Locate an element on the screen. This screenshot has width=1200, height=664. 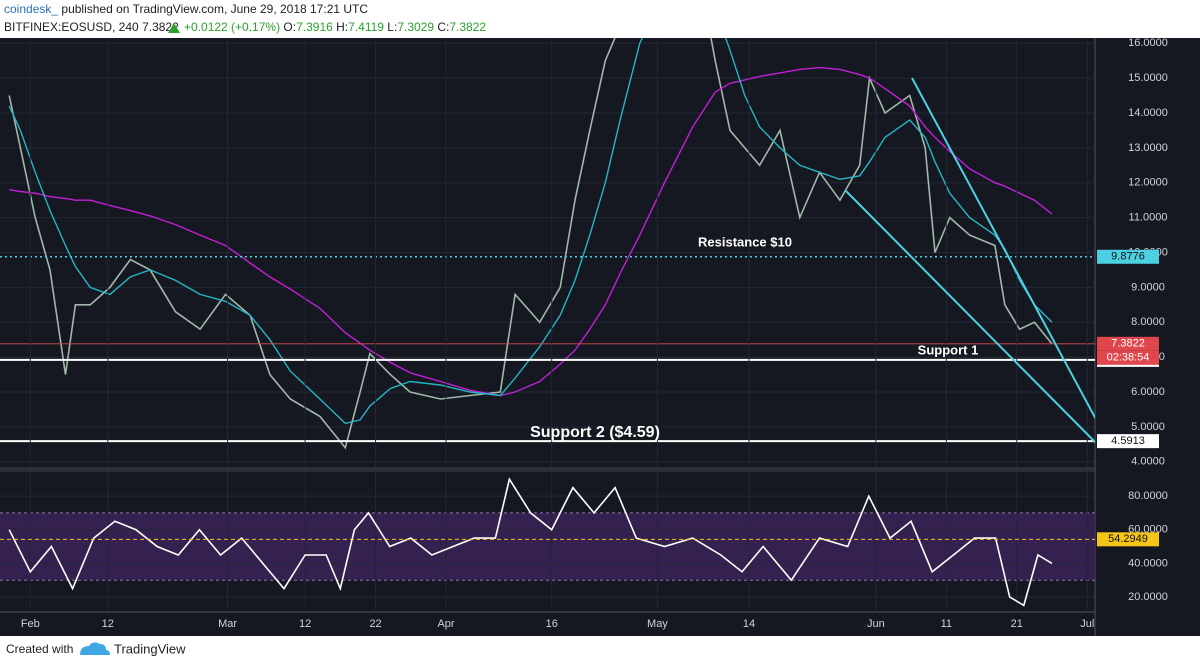
up-arrow is located at coordinates (174, 28).